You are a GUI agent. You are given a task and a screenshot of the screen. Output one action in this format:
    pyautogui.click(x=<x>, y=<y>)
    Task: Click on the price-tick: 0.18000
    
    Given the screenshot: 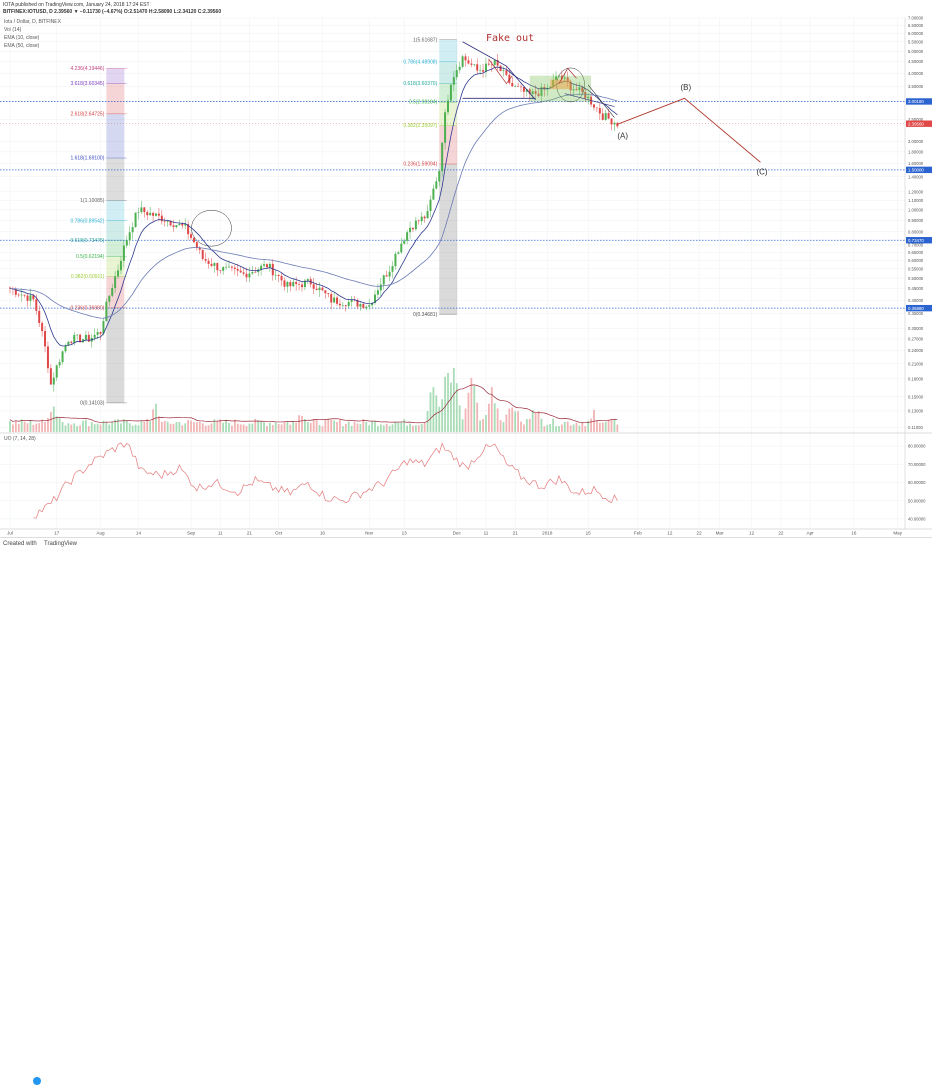 What is the action you would take?
    pyautogui.click(x=916, y=378)
    